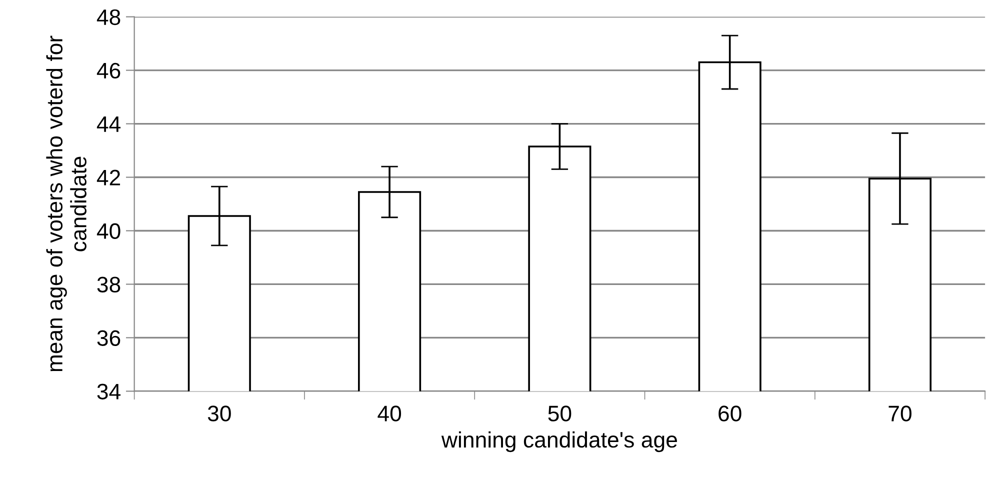 The width and height of the screenshot is (995, 480). I want to click on y-tick-label: 38, so click(108, 284).